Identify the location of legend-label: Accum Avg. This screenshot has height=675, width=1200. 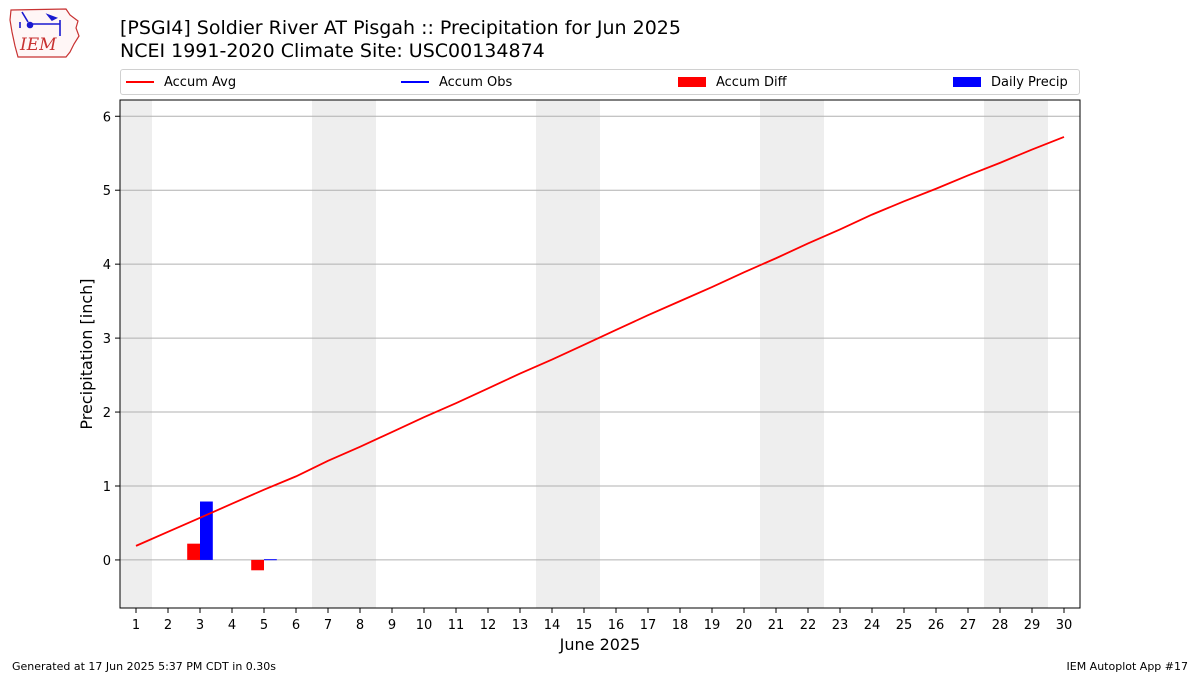
(200, 82).